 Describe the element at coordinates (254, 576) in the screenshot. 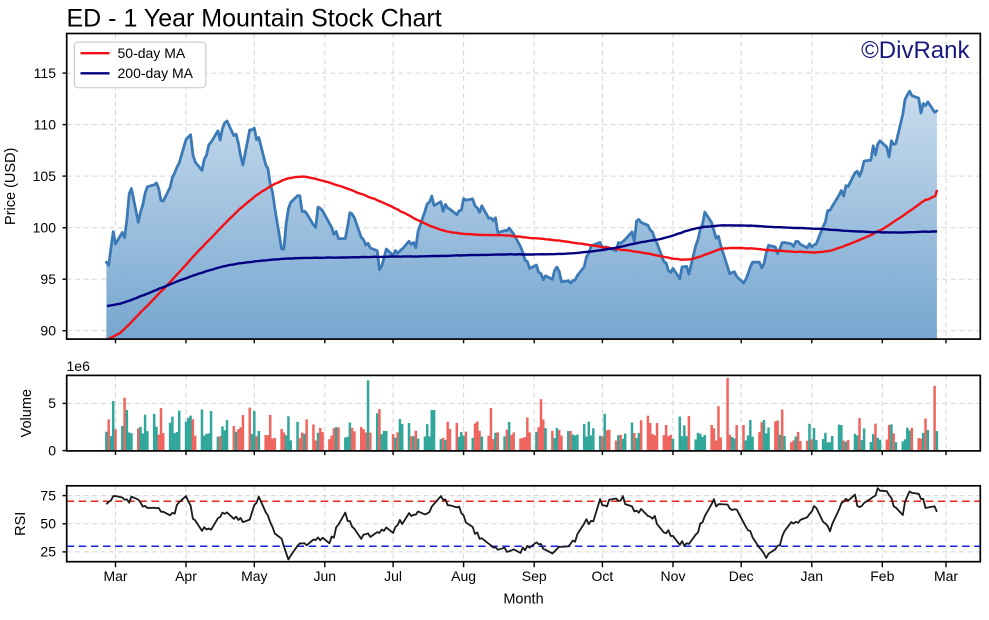

I see `svg-text: May` at that location.